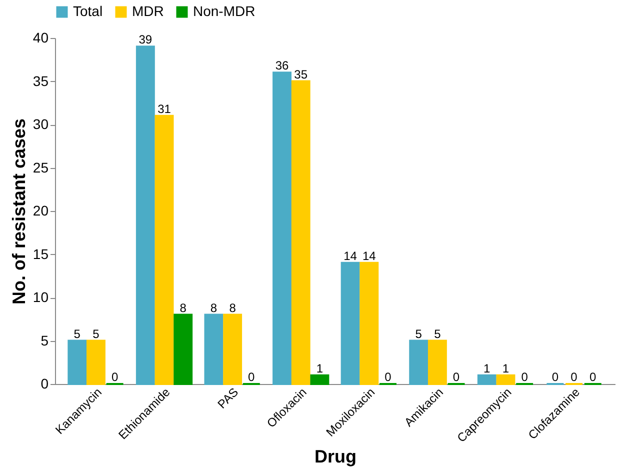  What do you see at coordinates (145, 39) in the screenshot?
I see `data-label: 39` at bounding box center [145, 39].